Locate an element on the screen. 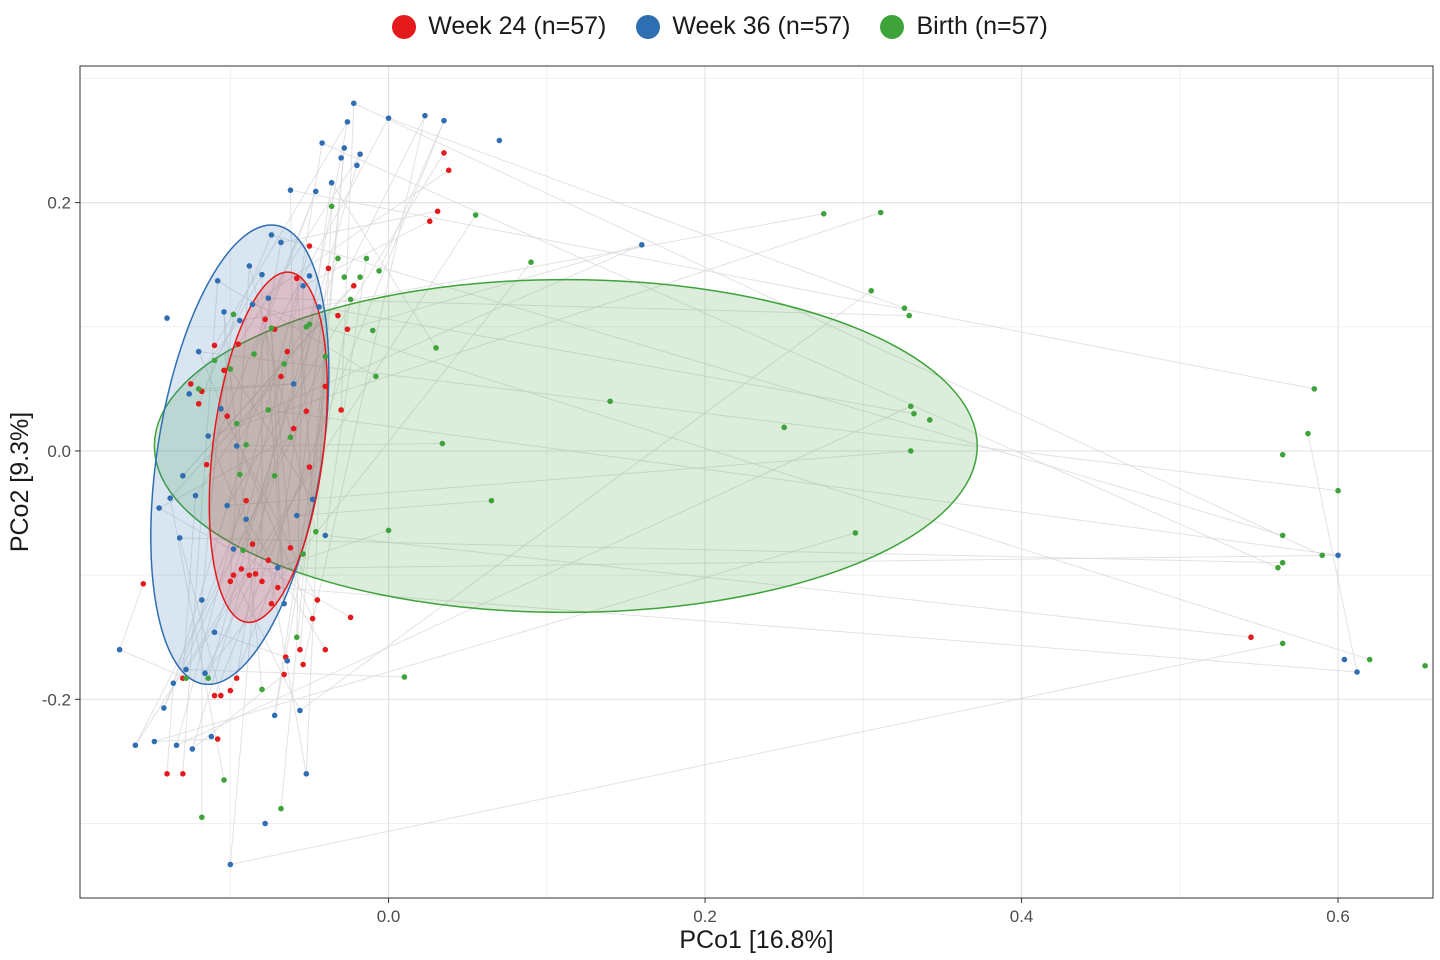  x-axis-title: PCo1 [16.8%] is located at coordinates (756, 940).